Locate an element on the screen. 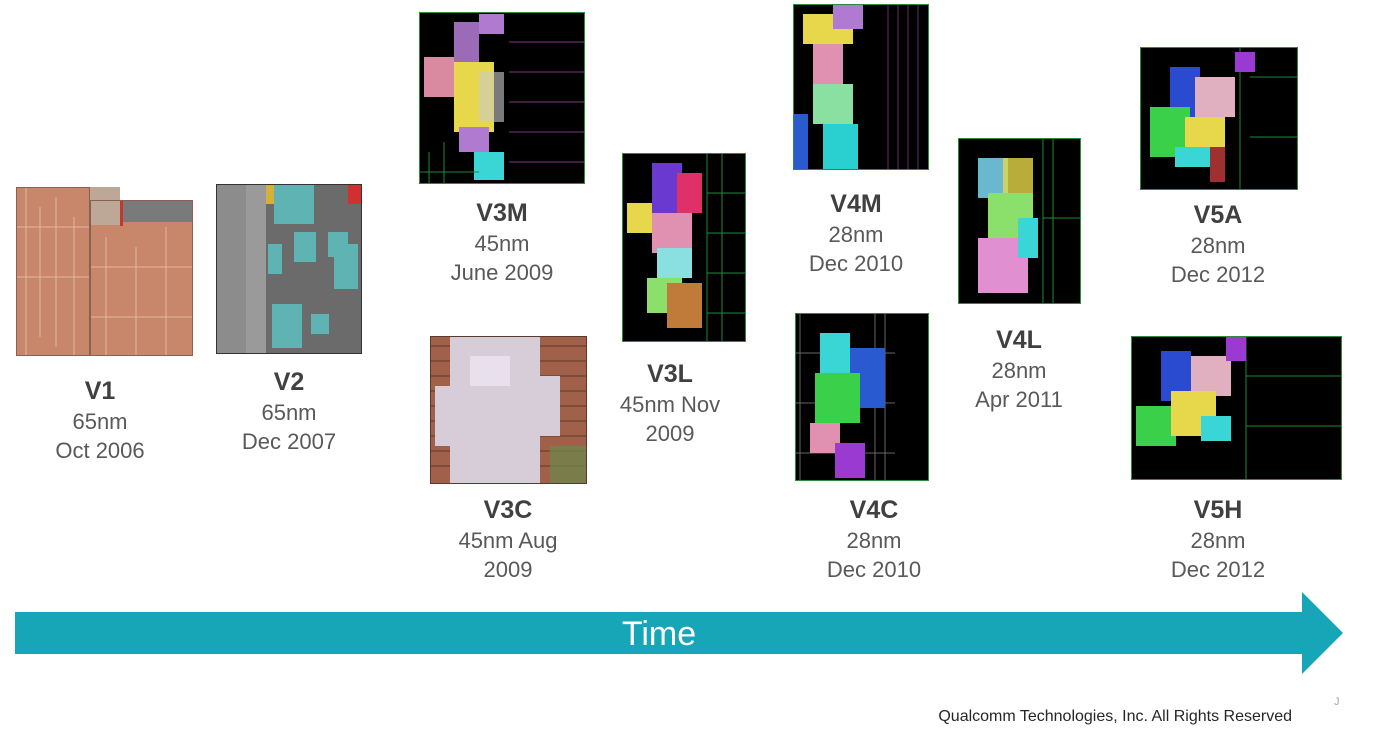 This screenshot has width=1384, height=739. caption-v5a: V5A 28nm Dec 2012 is located at coordinates (1218, 244).